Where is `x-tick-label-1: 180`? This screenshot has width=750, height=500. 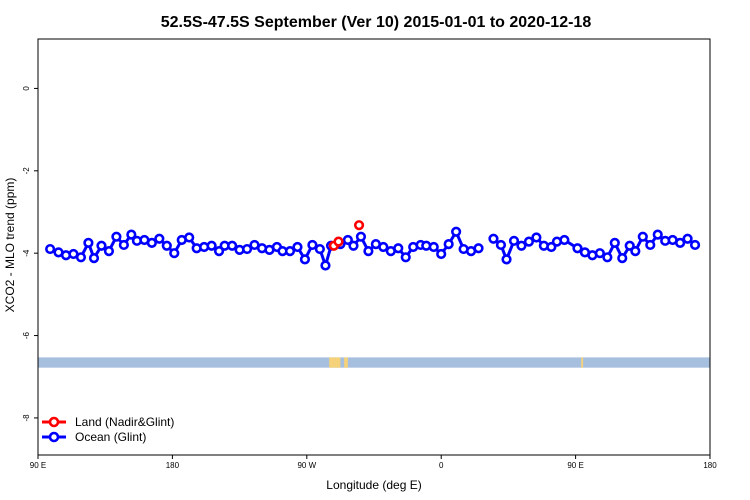 x-tick-label-1: 180 is located at coordinates (173, 465).